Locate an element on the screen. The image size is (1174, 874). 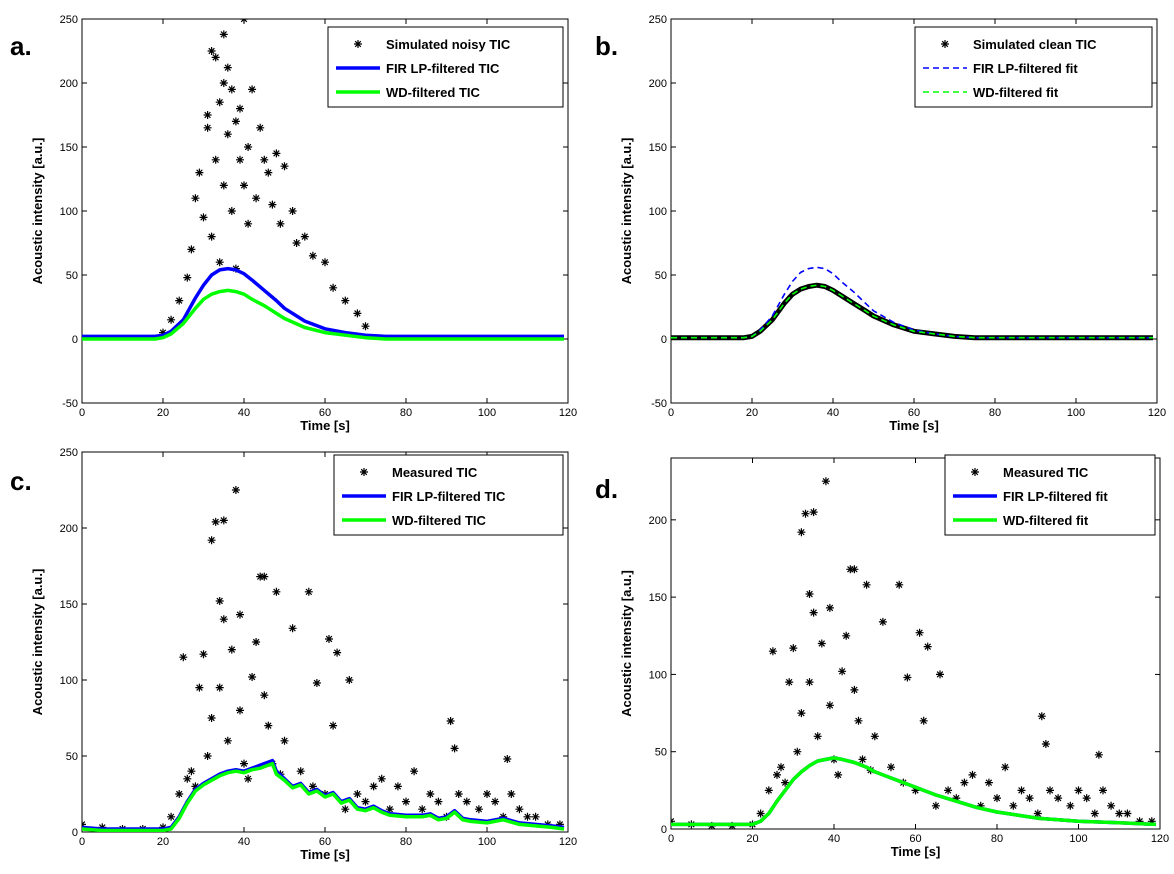
y-tick-label: 50 is located at coordinates (72, 276).